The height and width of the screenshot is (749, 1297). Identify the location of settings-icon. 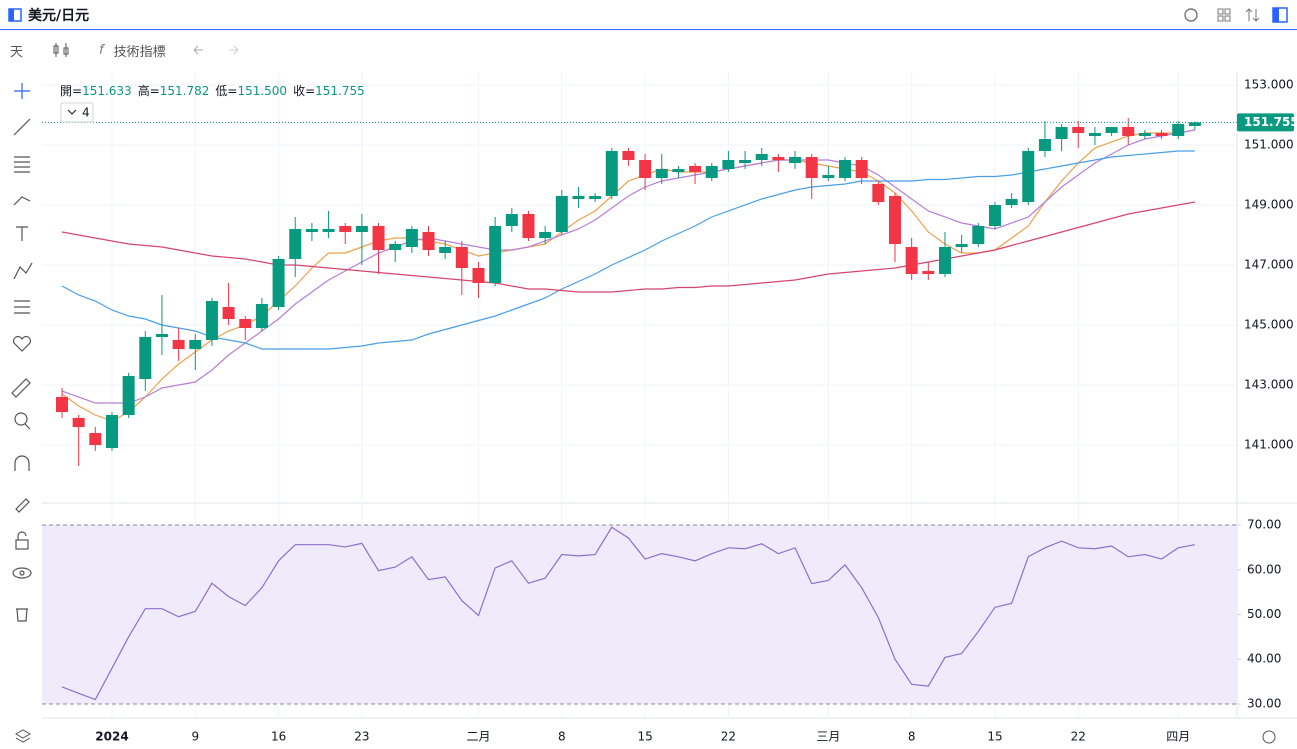
(1269, 737).